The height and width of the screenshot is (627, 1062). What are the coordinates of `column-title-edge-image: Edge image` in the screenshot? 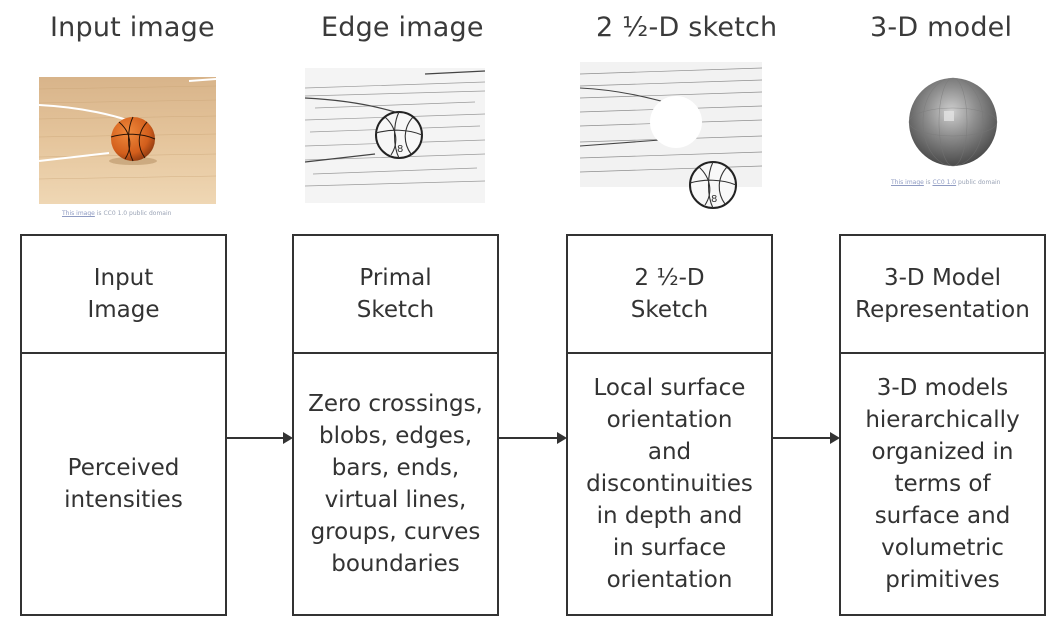 It's located at (402, 27).